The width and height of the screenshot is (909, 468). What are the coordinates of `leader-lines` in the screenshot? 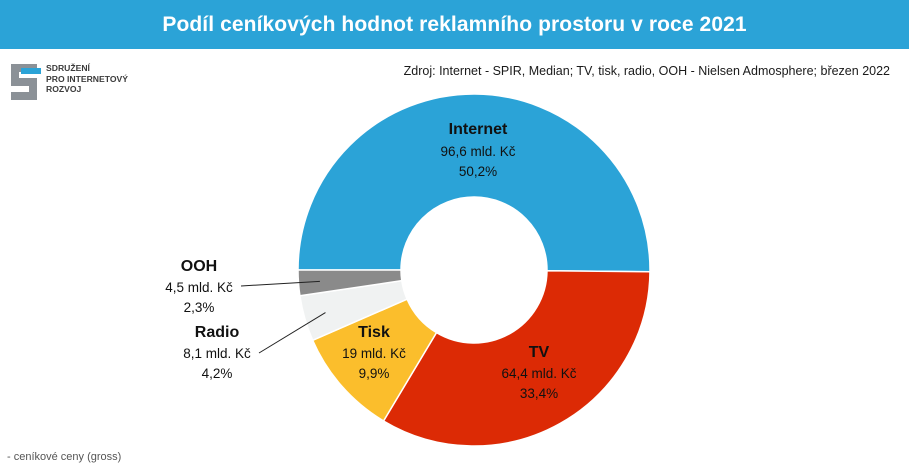 It's located at (283, 317).